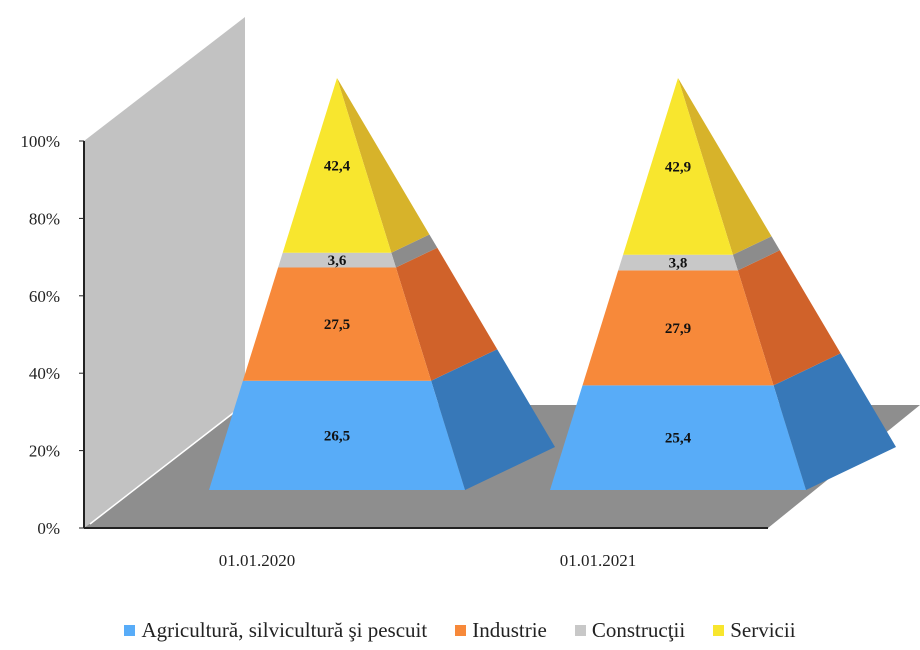 The height and width of the screenshot is (650, 920). Describe the element at coordinates (337, 261) in the screenshot. I see `data-label: 3,6` at that location.